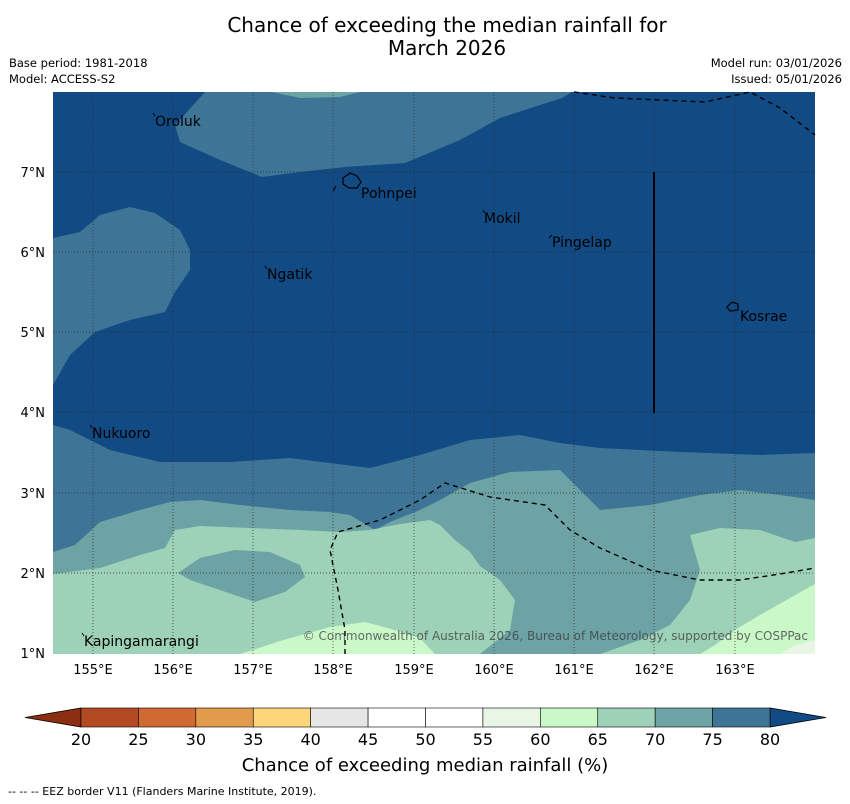 This screenshot has height=804, width=850. What do you see at coordinates (776, 63) in the screenshot?
I see `model-run: Model run: 03/01/2026` at bounding box center [776, 63].